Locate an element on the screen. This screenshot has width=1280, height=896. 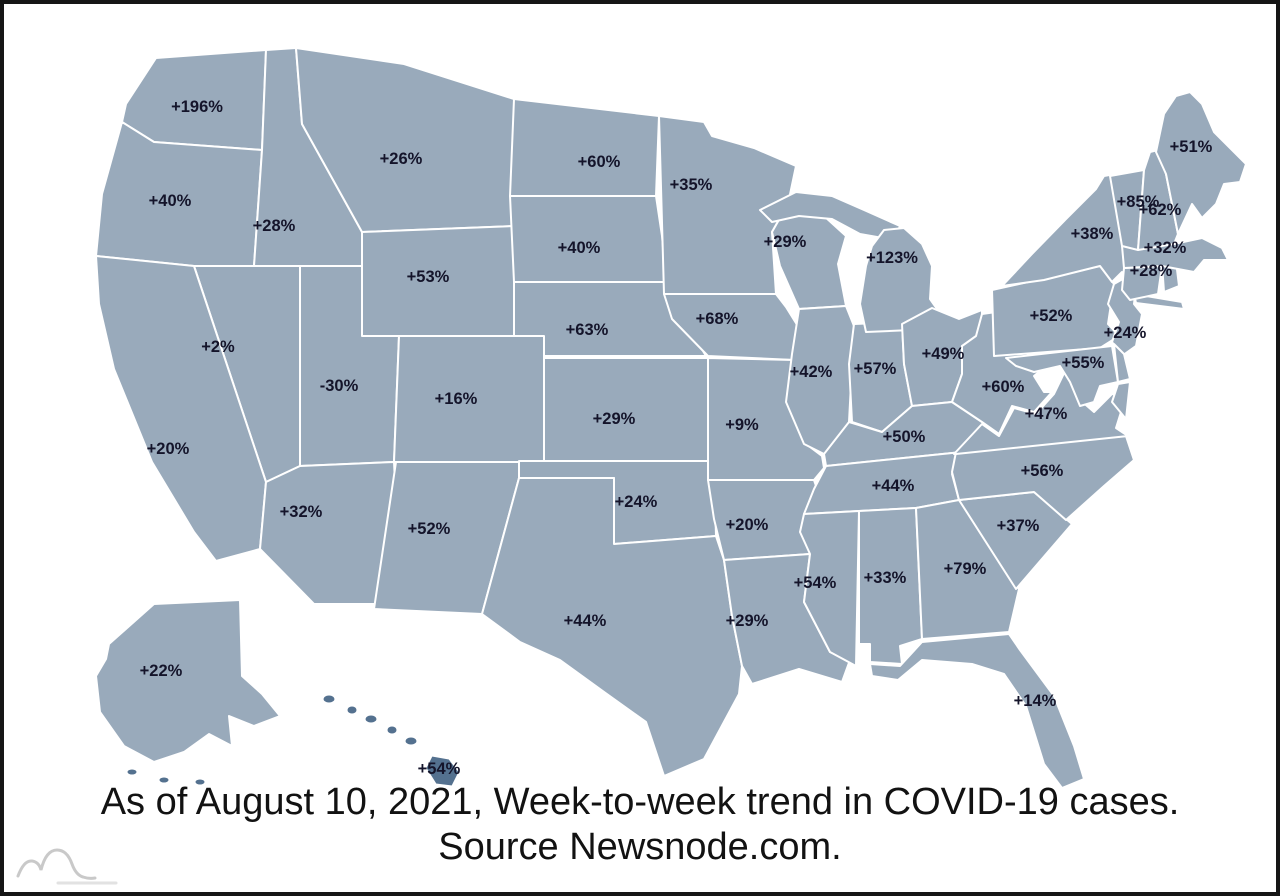
state-label-NV: +2% is located at coordinates (218, 347).